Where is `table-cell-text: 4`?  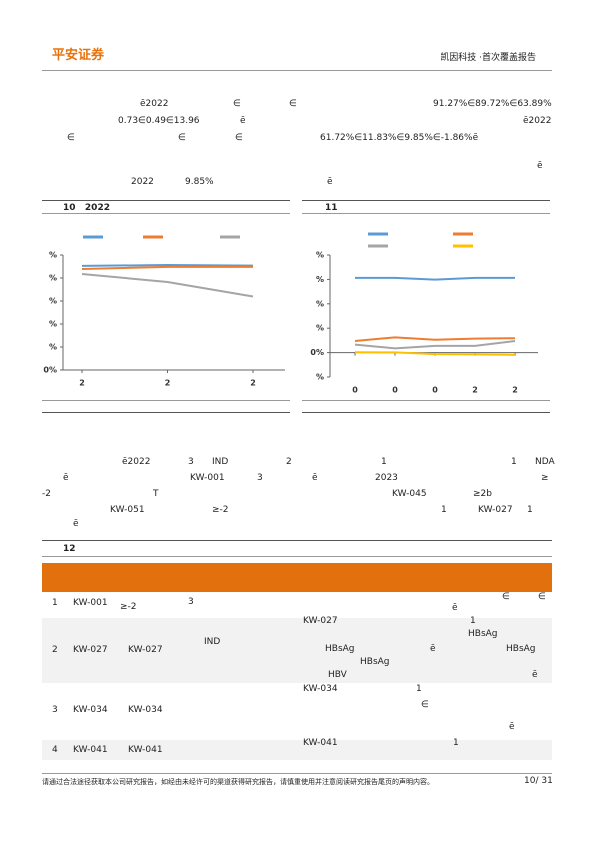
table-cell-text: 4 is located at coordinates (55, 750).